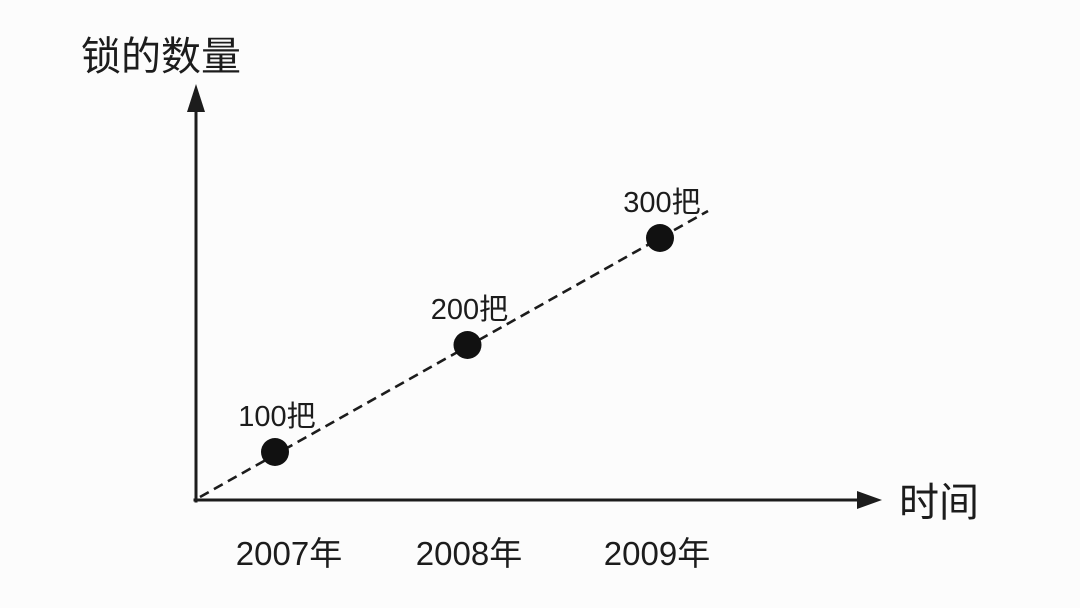 This screenshot has width=1080, height=608. I want to click on x-tick-label: 2007年, so click(289, 553).